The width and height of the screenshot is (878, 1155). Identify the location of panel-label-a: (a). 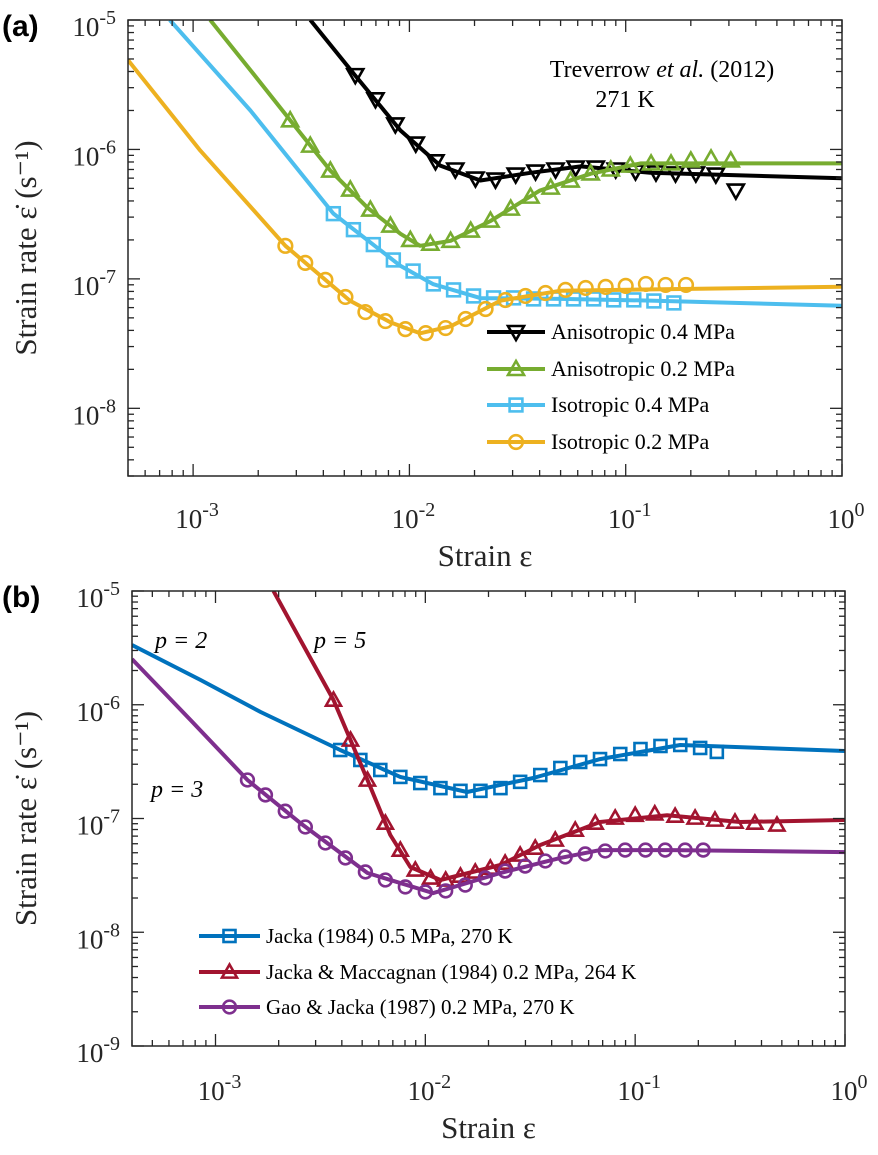
(20, 26).